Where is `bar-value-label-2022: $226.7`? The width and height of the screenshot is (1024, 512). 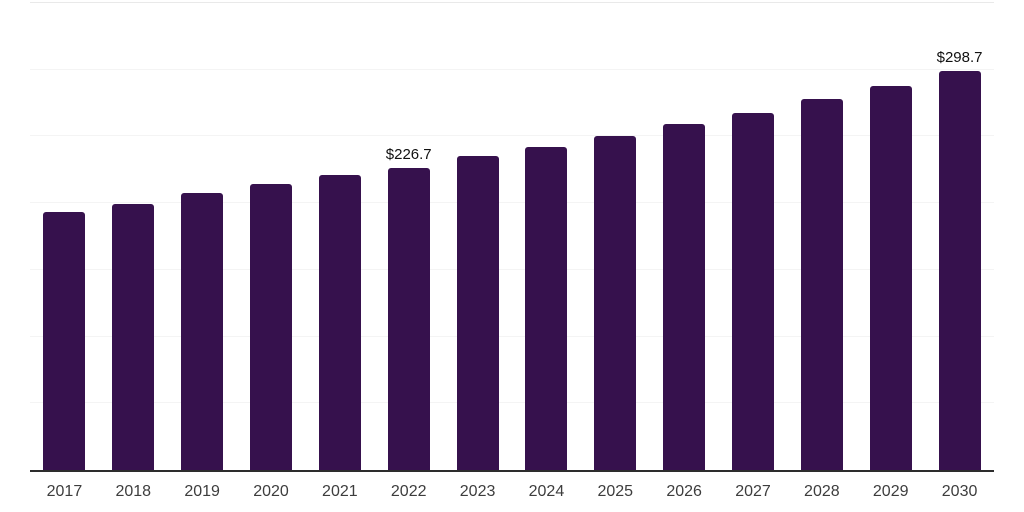
bar-value-label-2022: $226.7 is located at coordinates (408, 154).